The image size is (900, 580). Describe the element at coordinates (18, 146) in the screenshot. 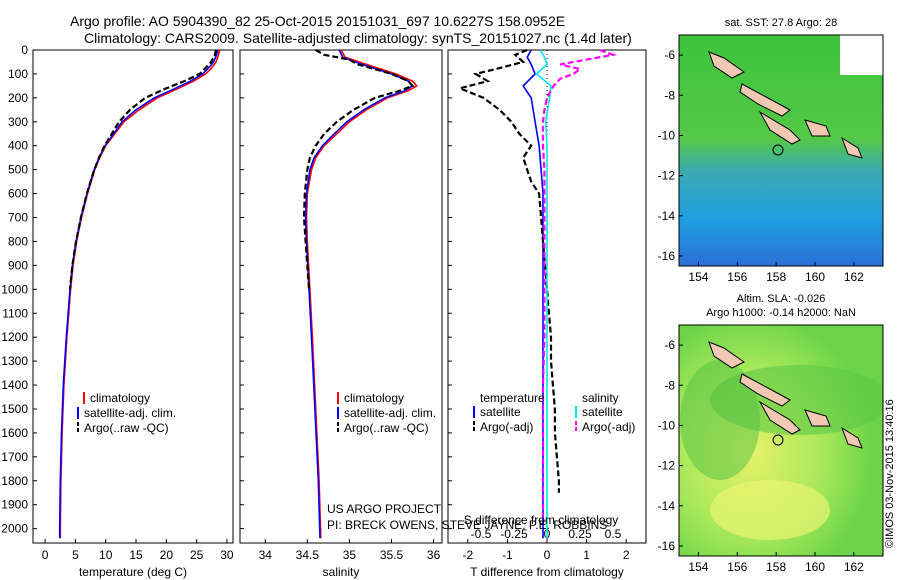

I see `depth-tick-label: 400` at that location.